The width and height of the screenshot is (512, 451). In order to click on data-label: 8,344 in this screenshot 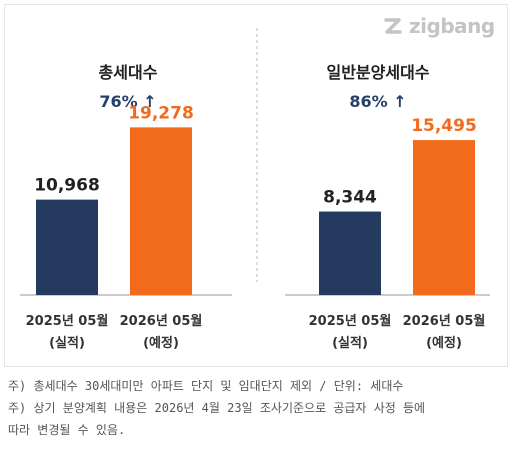, I will do `click(350, 198)`.